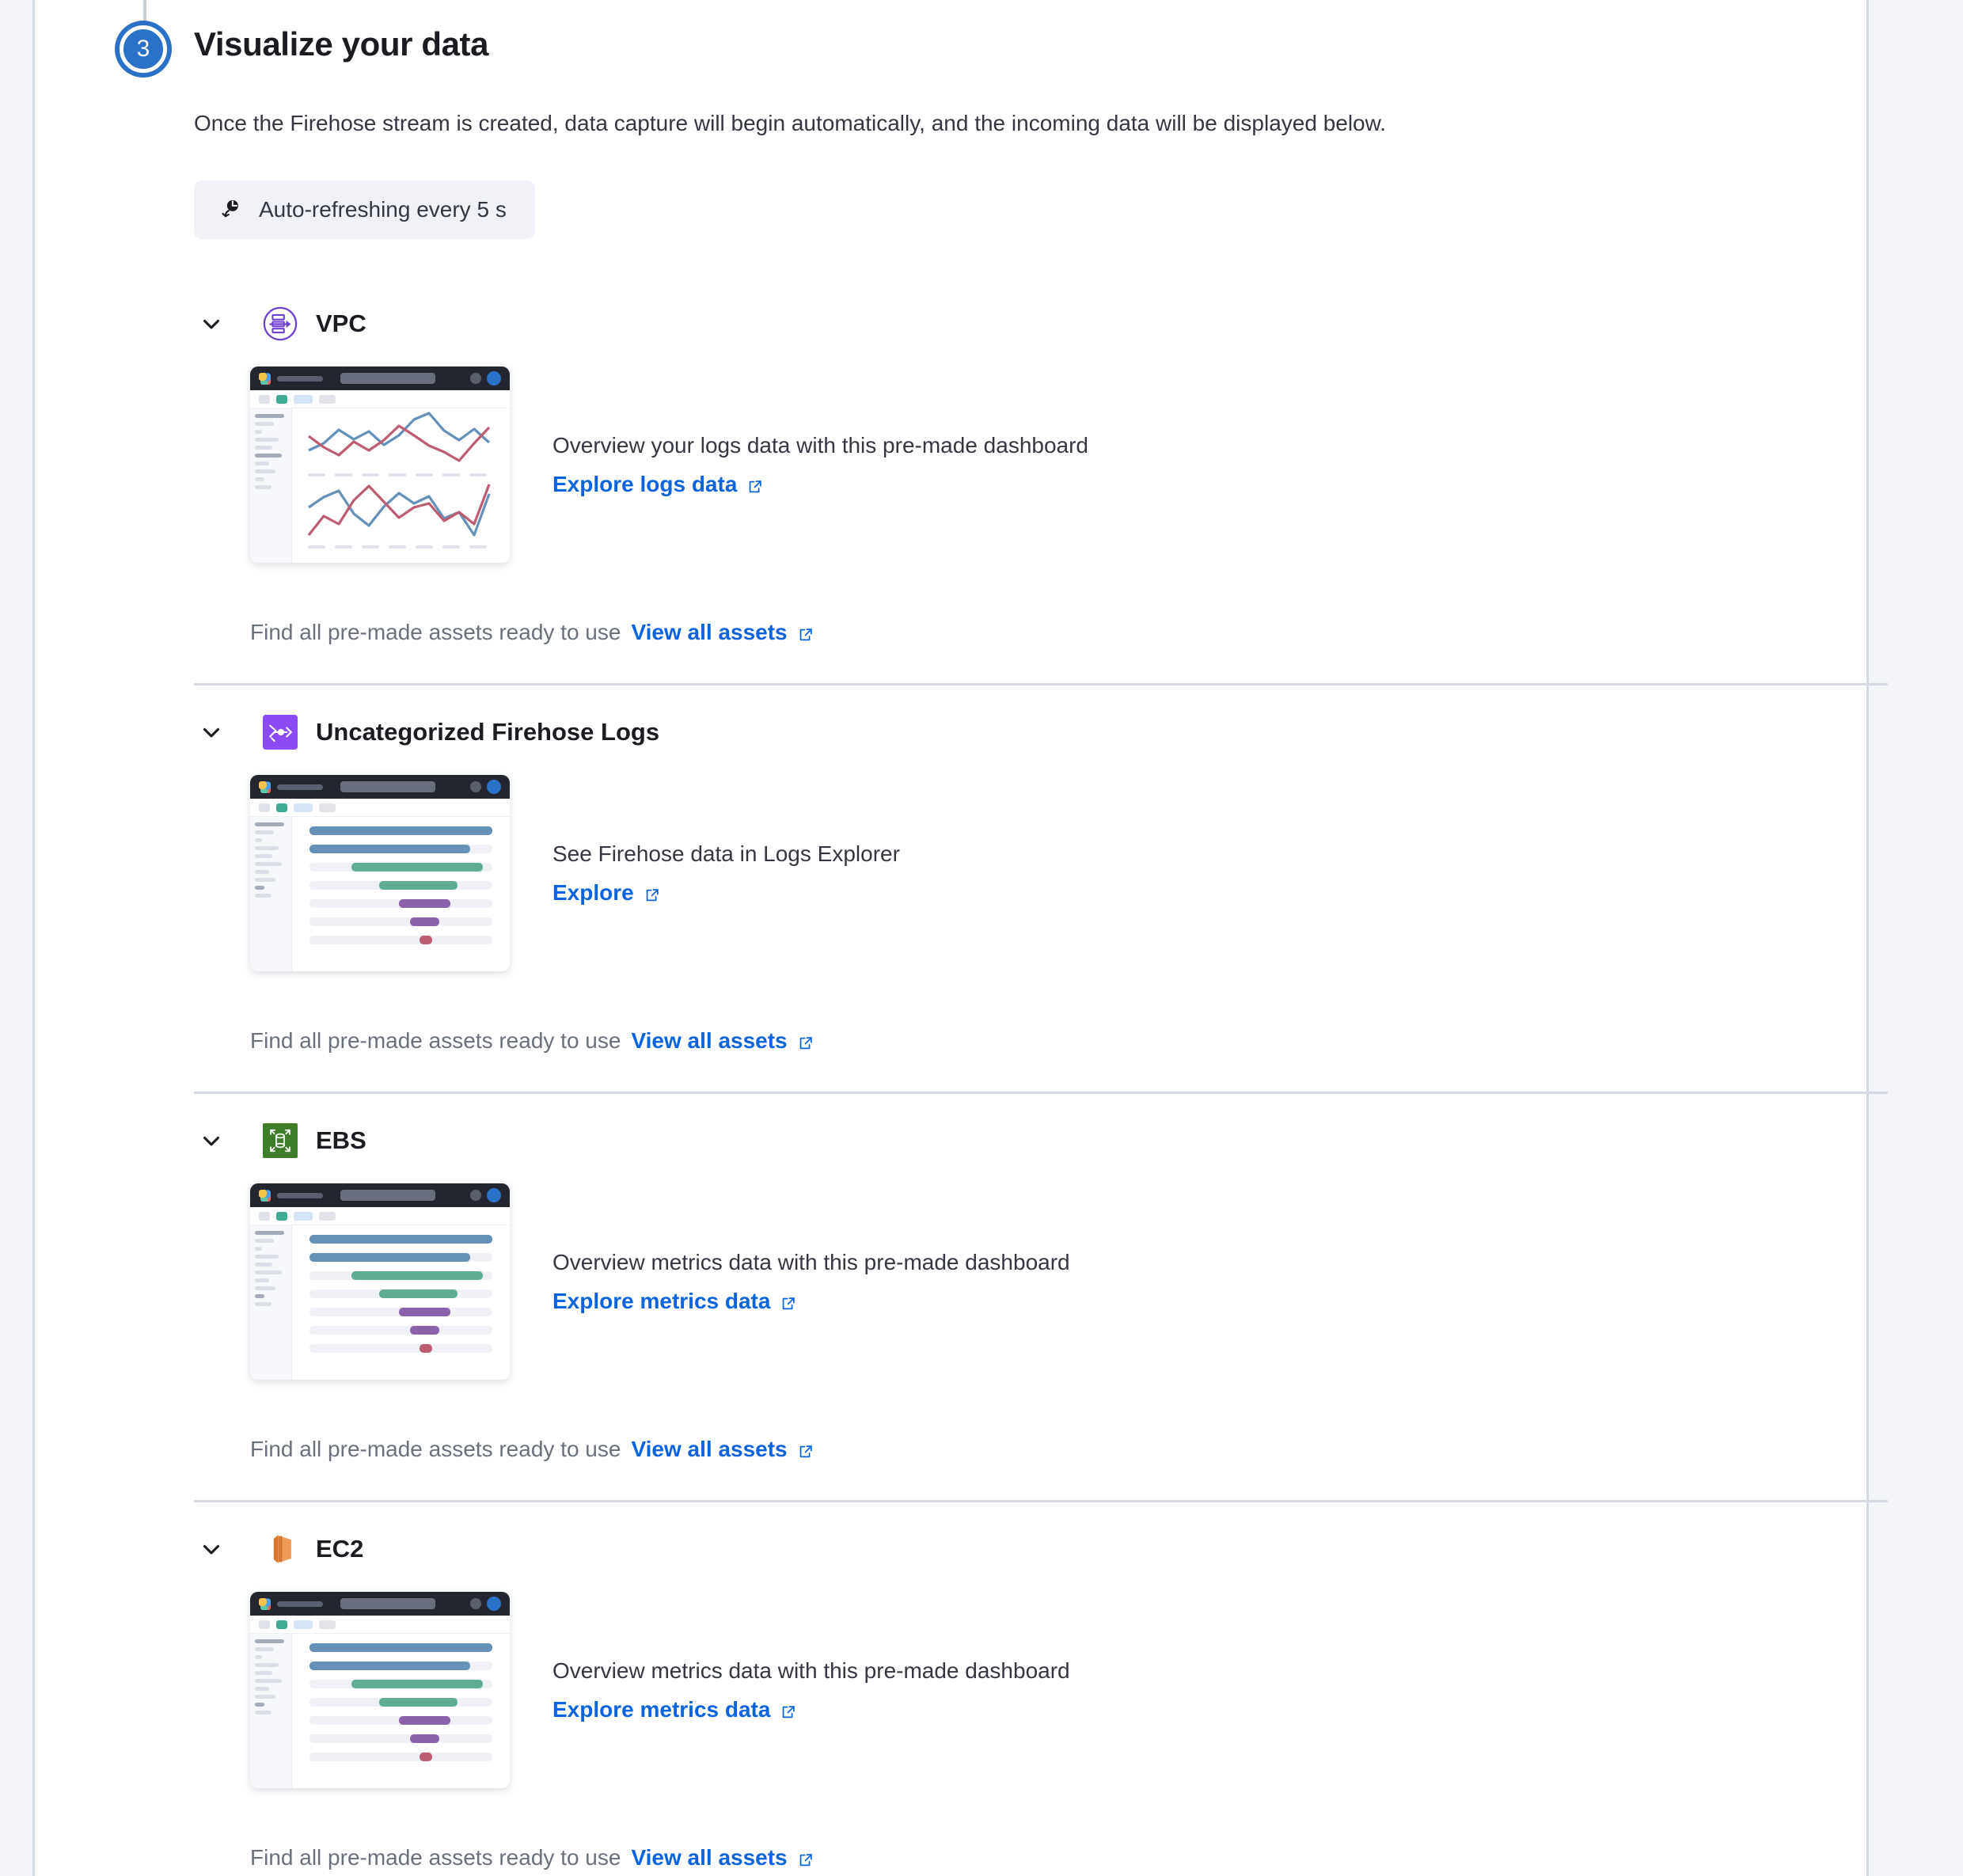 Image resolution: width=1963 pixels, height=1876 pixels. I want to click on explore-link-vpc: Explore logs data, so click(820, 484).